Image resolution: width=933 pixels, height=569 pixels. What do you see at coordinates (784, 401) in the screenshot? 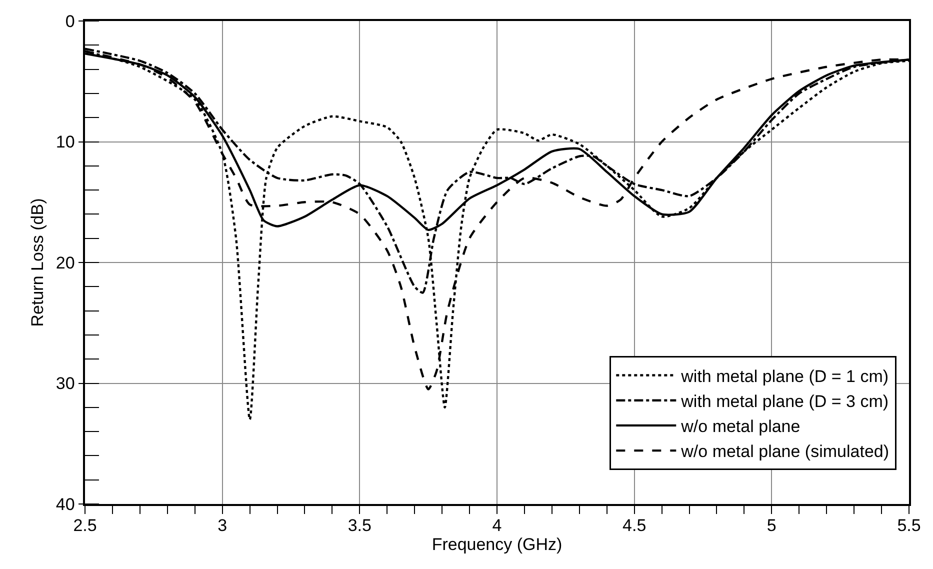
I see `legend-label: with metal plane (D = 3 cm)` at bounding box center [784, 401].